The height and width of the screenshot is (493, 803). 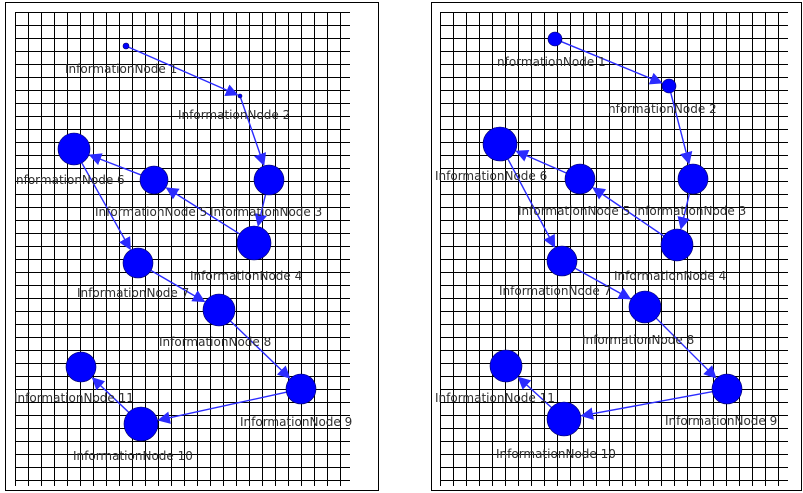 What do you see at coordinates (551, 62) in the screenshot?
I see `node-label-1: nformationNode 1` at bounding box center [551, 62].